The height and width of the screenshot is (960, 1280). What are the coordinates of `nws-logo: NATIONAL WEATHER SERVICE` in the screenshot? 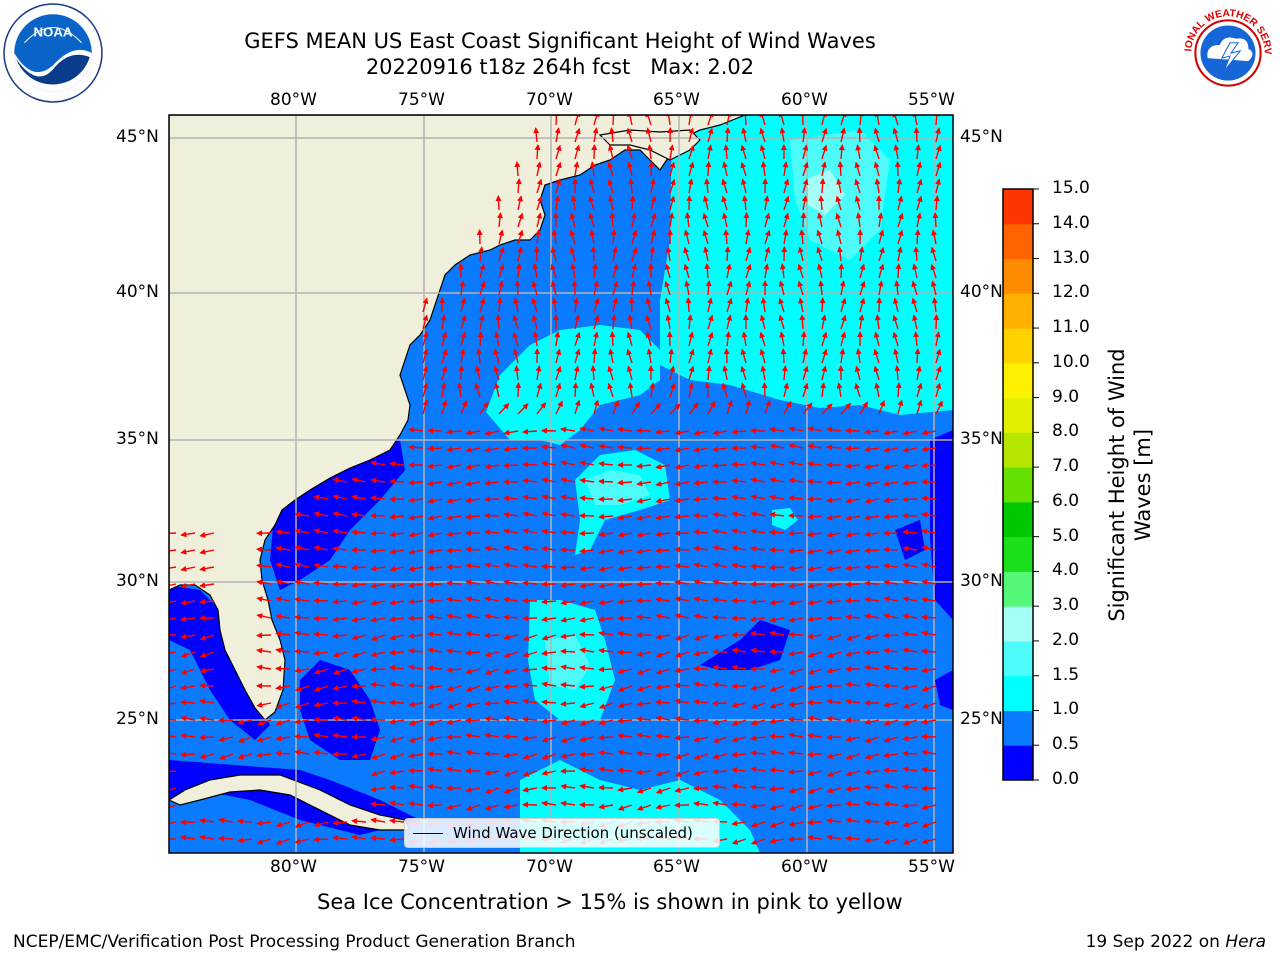 It's located at (1227, 52).